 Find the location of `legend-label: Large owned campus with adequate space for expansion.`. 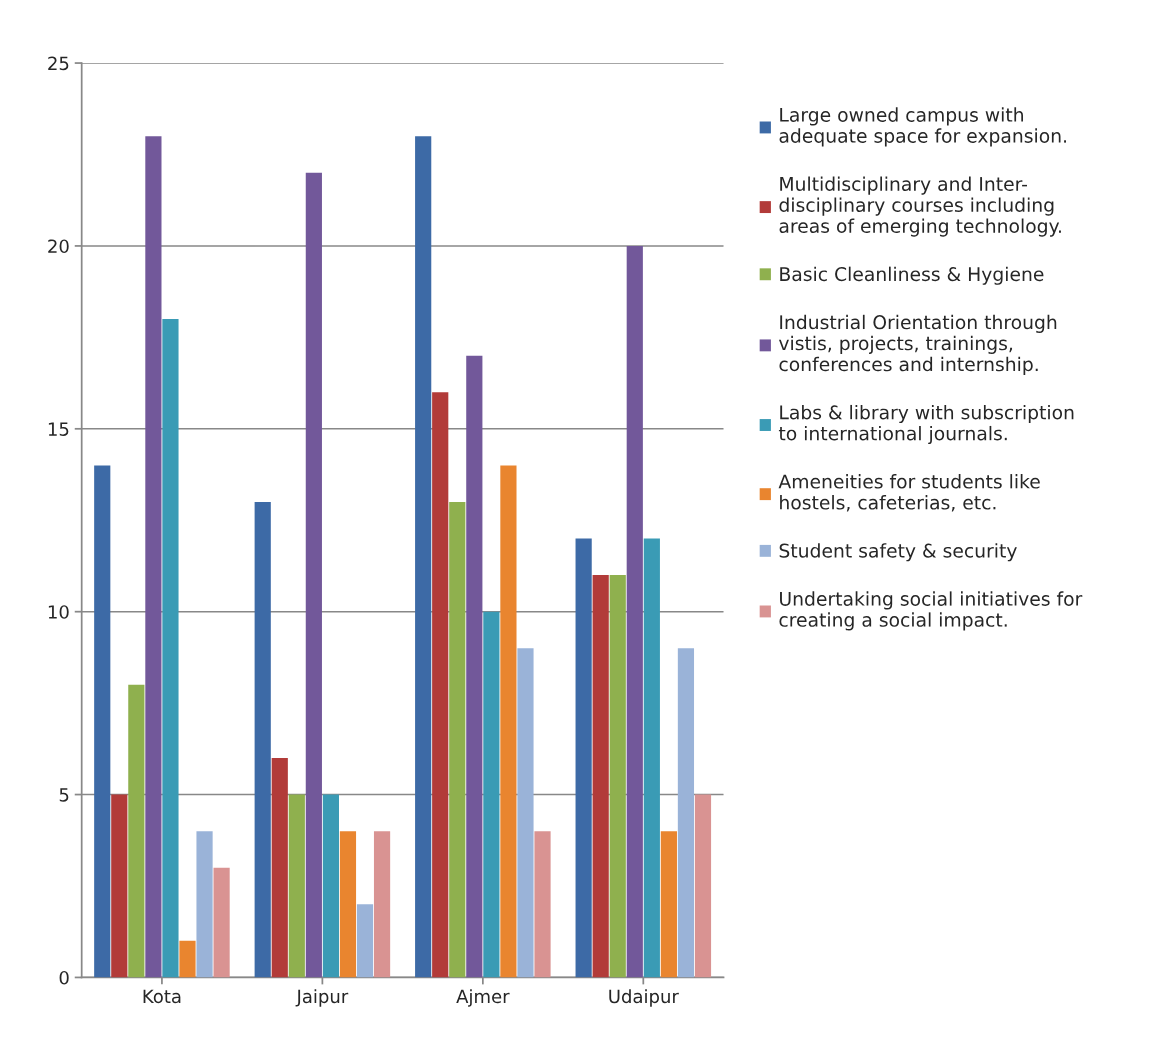

legend-label: Large owned campus with adequate space for expansion. is located at coordinates (923, 127).